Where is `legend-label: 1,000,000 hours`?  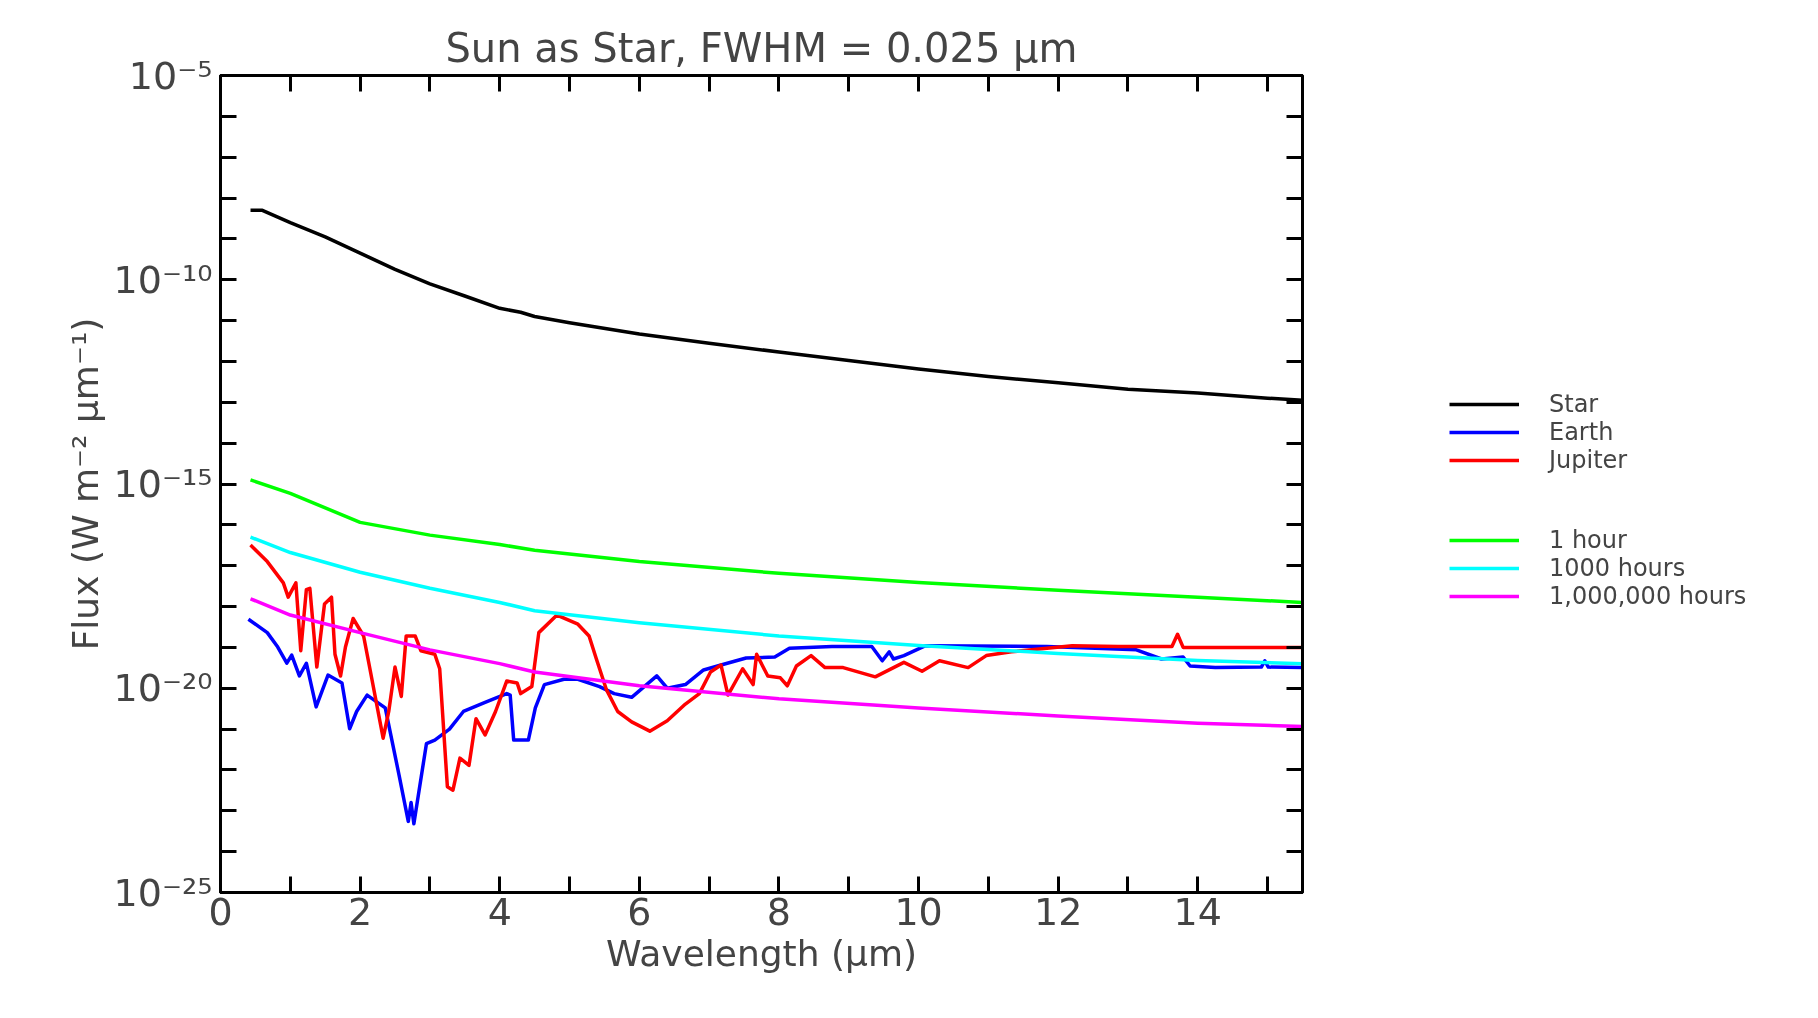 legend-label: 1,000,000 hours is located at coordinates (1648, 596).